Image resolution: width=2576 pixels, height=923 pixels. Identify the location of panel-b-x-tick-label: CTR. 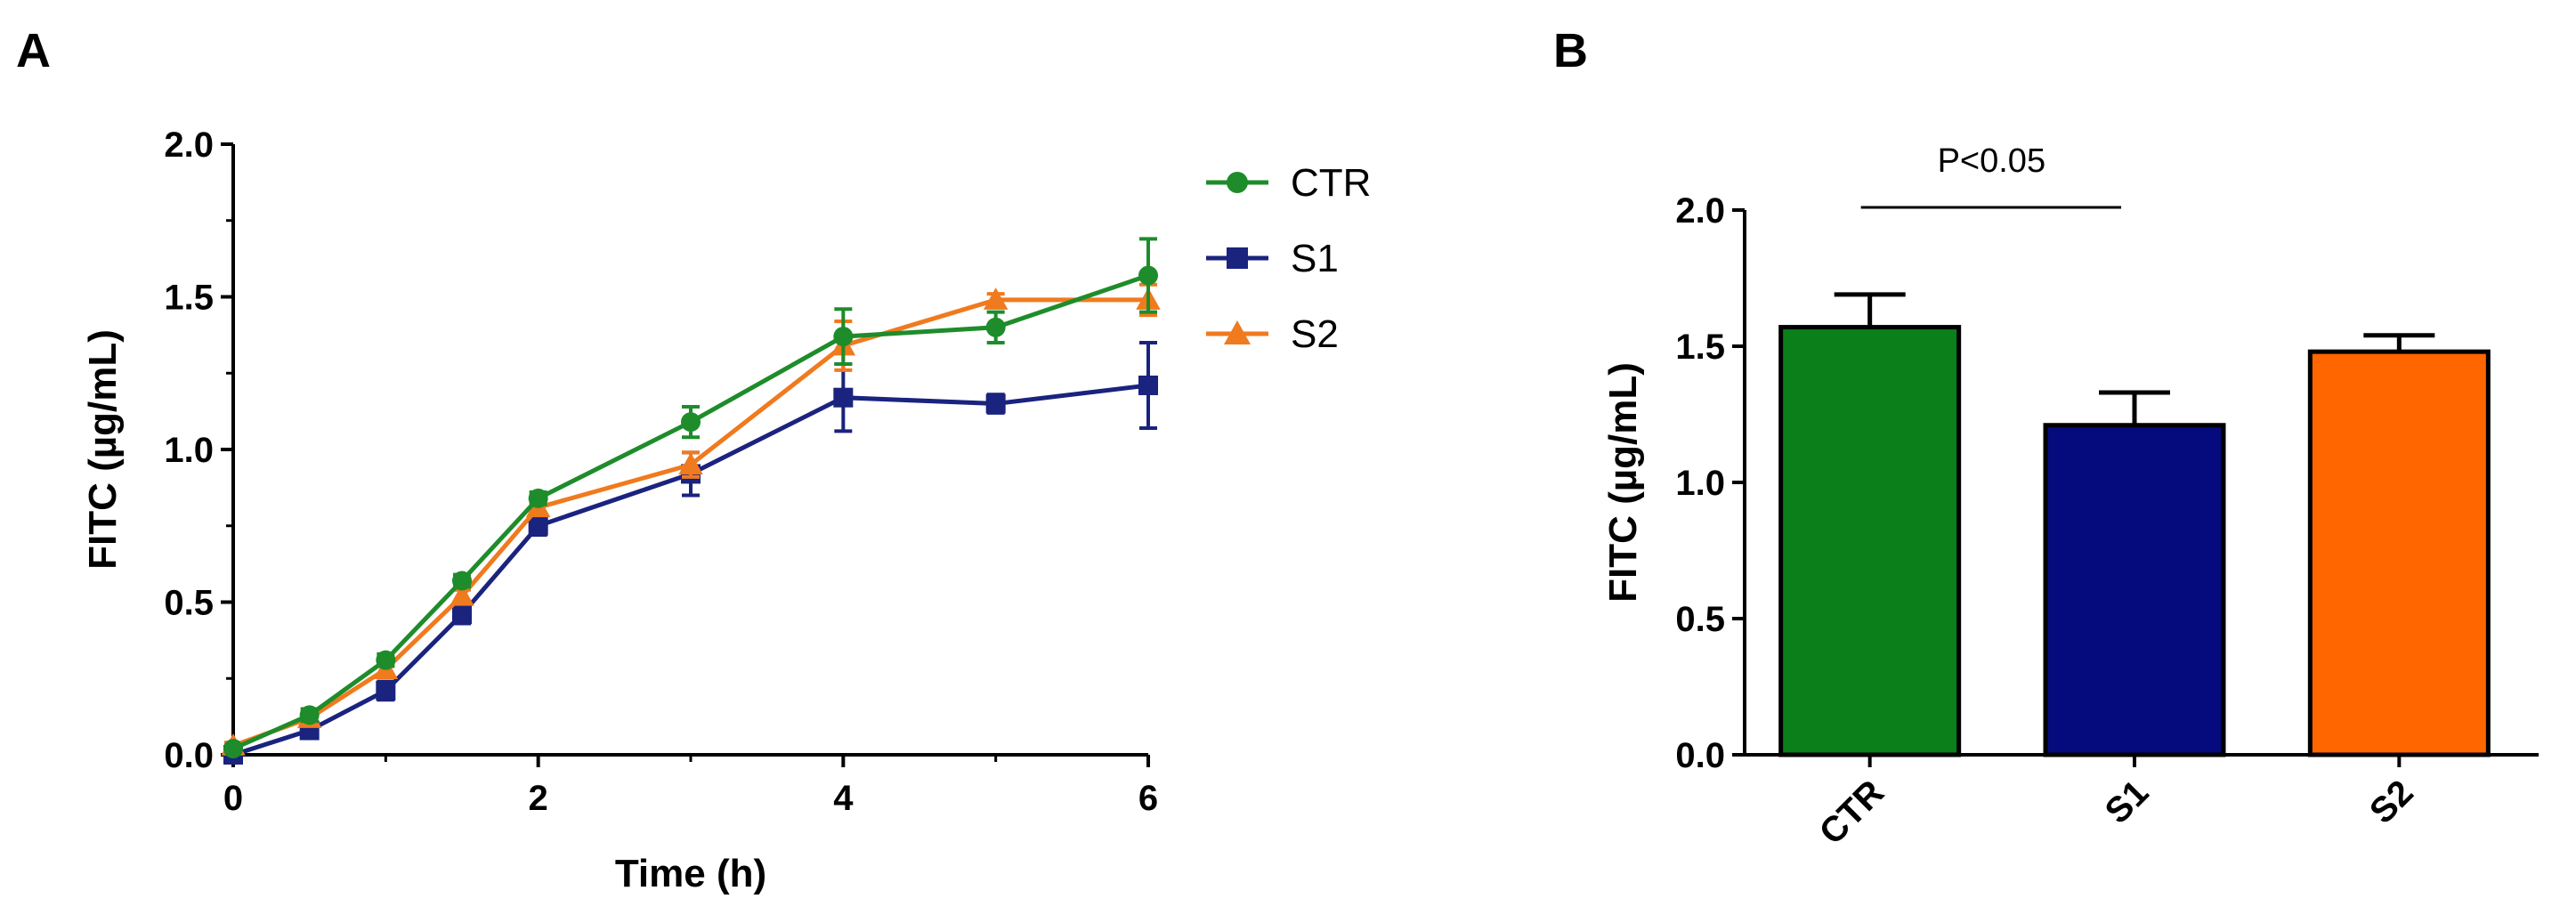
(1851, 812).